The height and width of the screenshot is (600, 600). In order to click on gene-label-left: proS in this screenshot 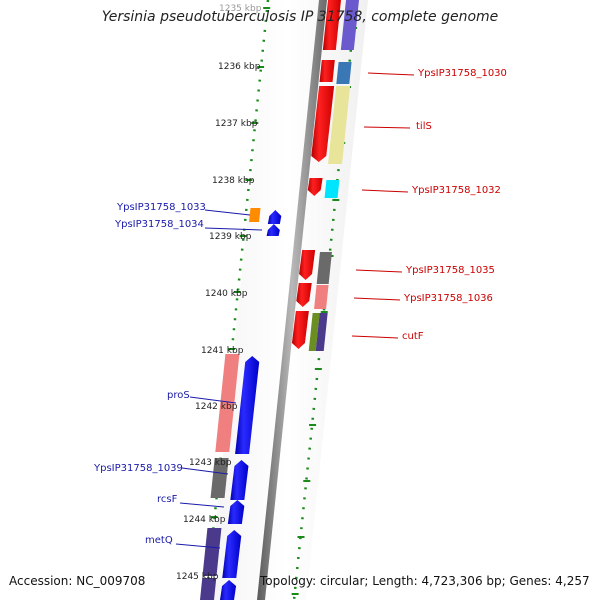, I will do `click(178, 395)`.